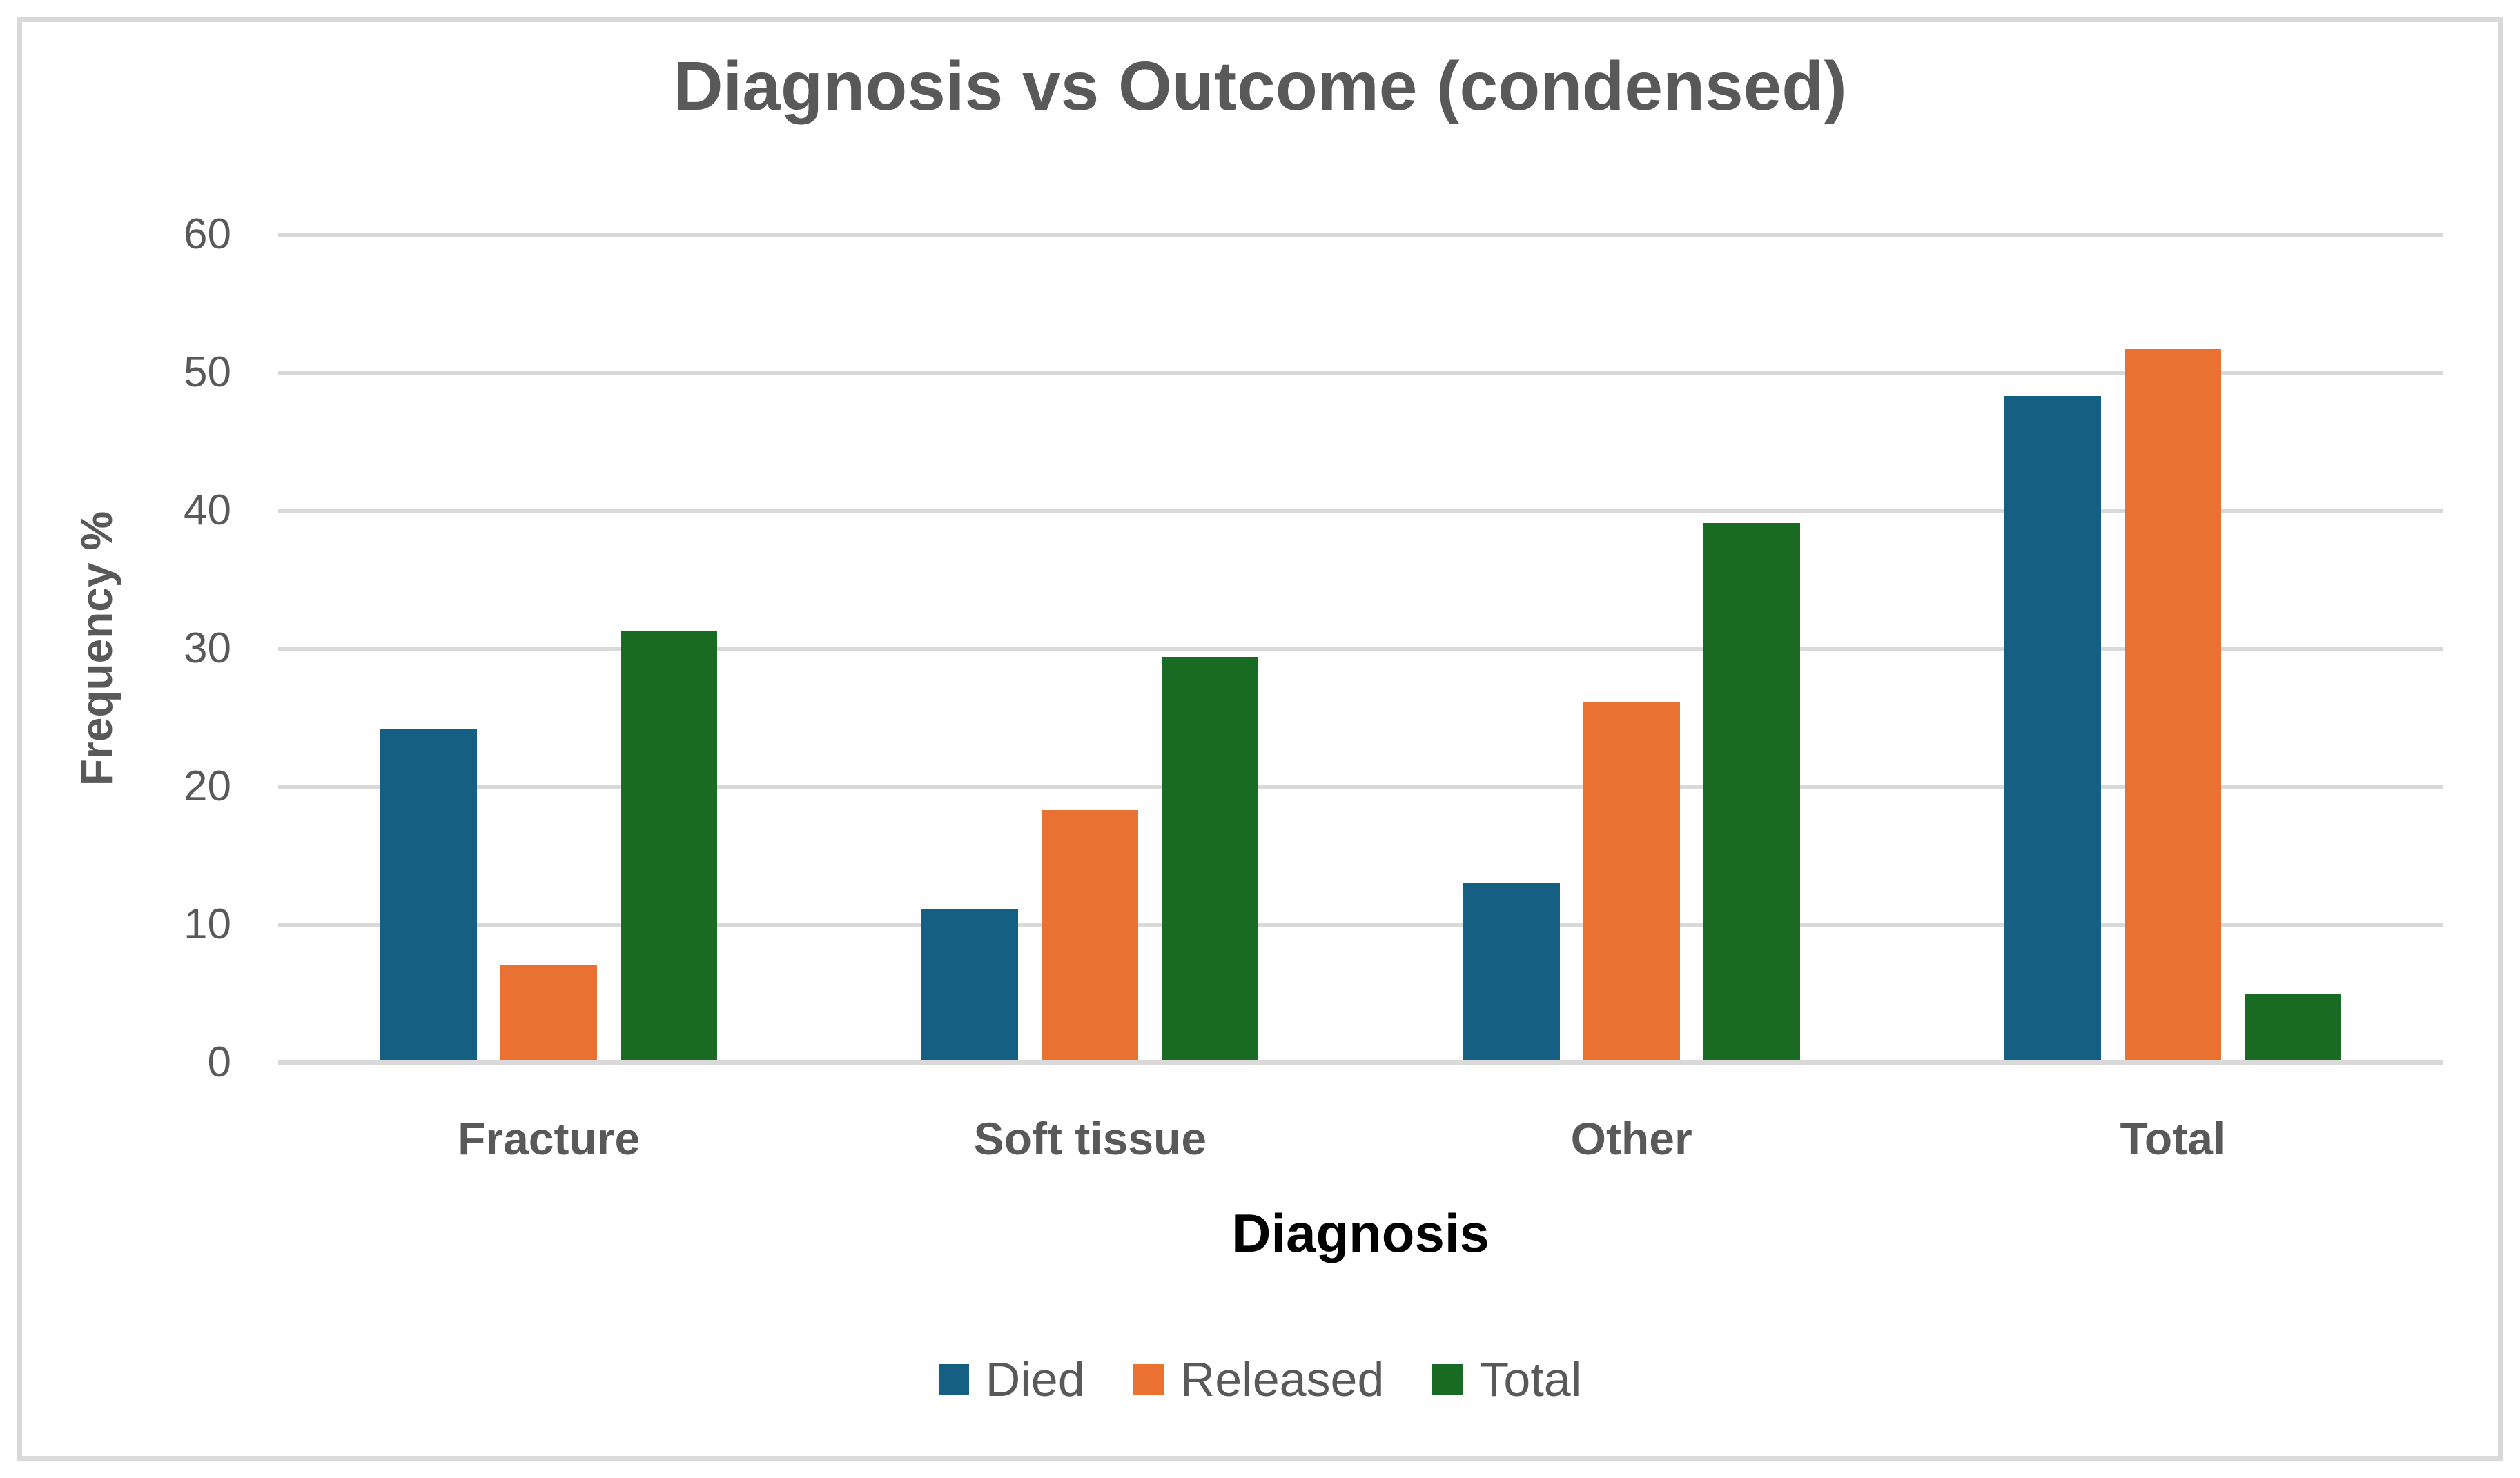 This screenshot has height=1478, width=2520. I want to click on y-tick-label: 50, so click(207, 372).